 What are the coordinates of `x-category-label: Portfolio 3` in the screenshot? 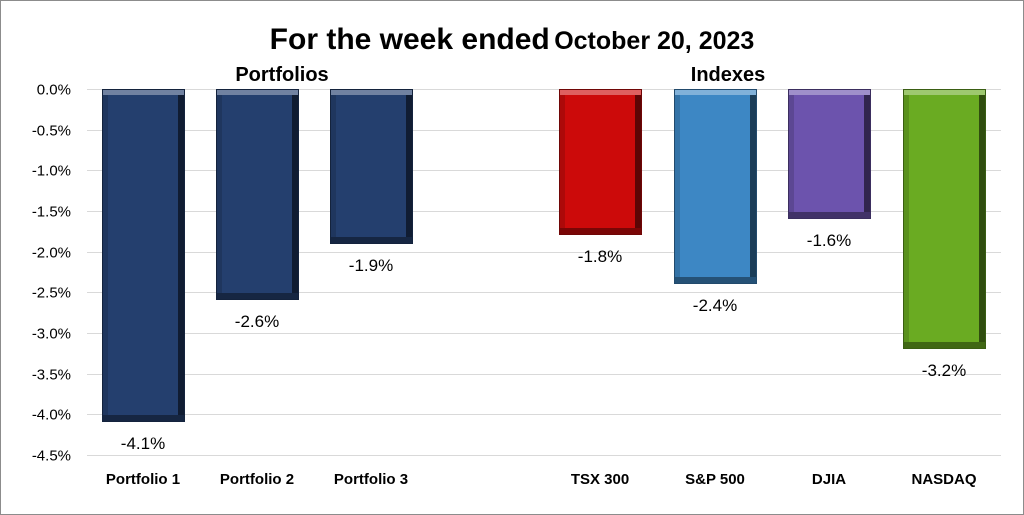 It's located at (371, 479).